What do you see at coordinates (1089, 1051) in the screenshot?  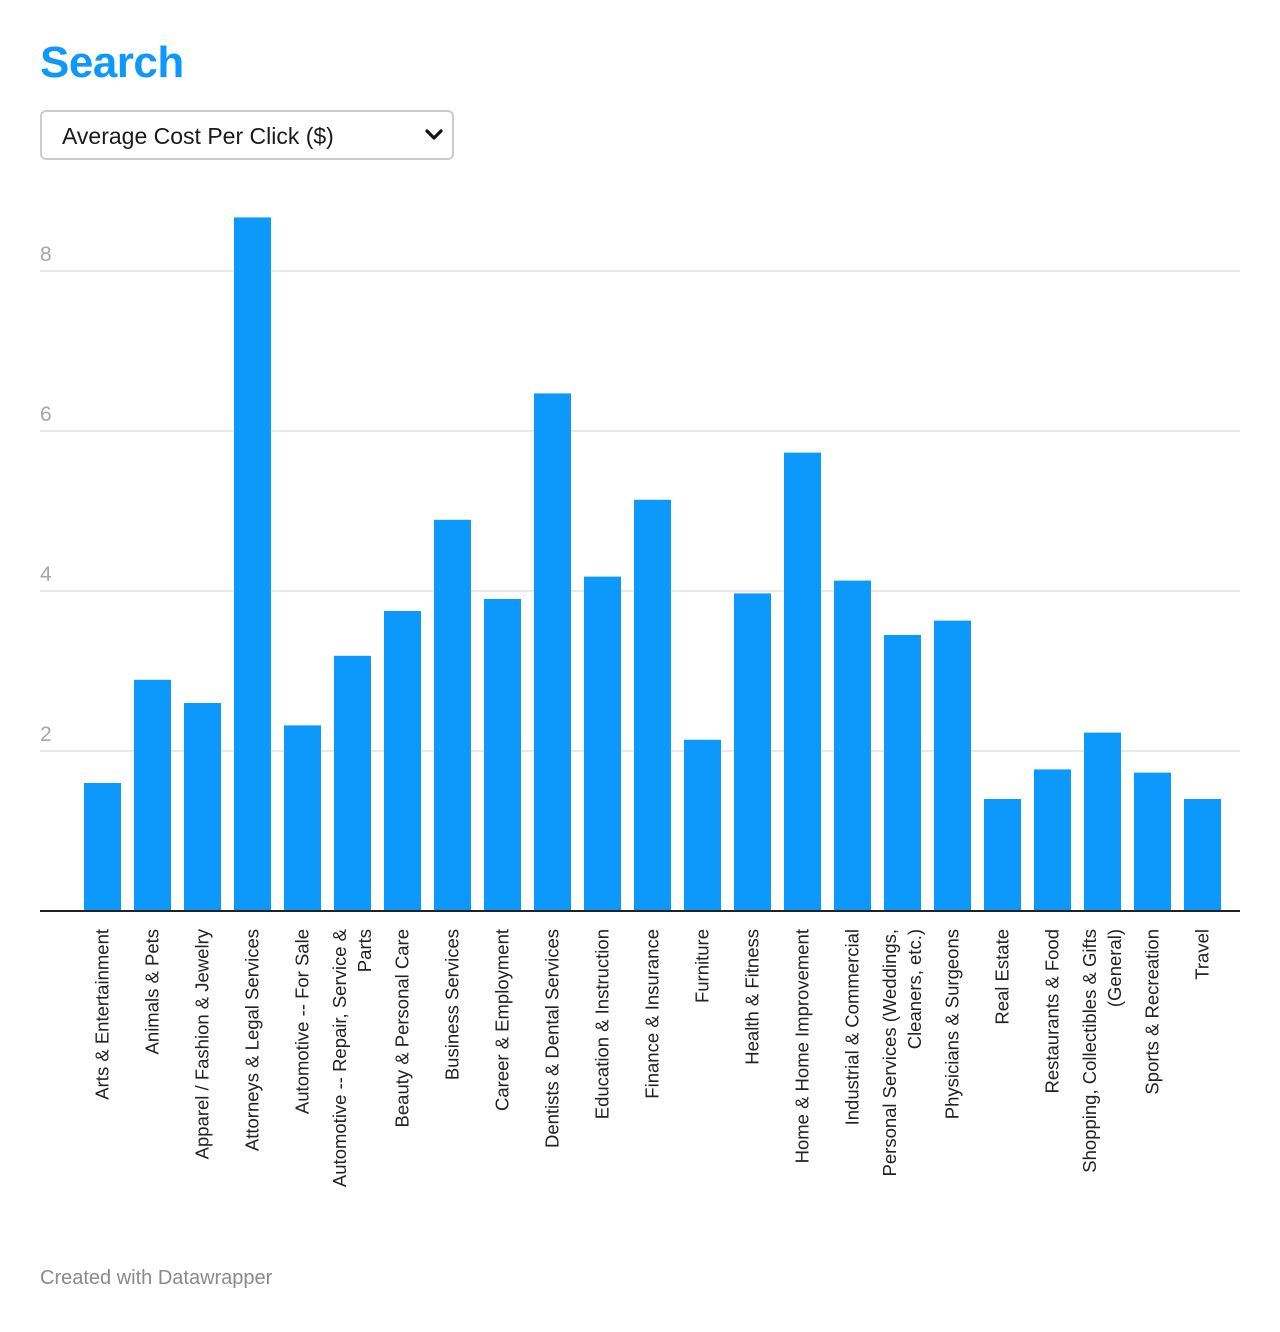 I see `x-tick-label: Shopping, Collectibles & Gifts` at bounding box center [1089, 1051].